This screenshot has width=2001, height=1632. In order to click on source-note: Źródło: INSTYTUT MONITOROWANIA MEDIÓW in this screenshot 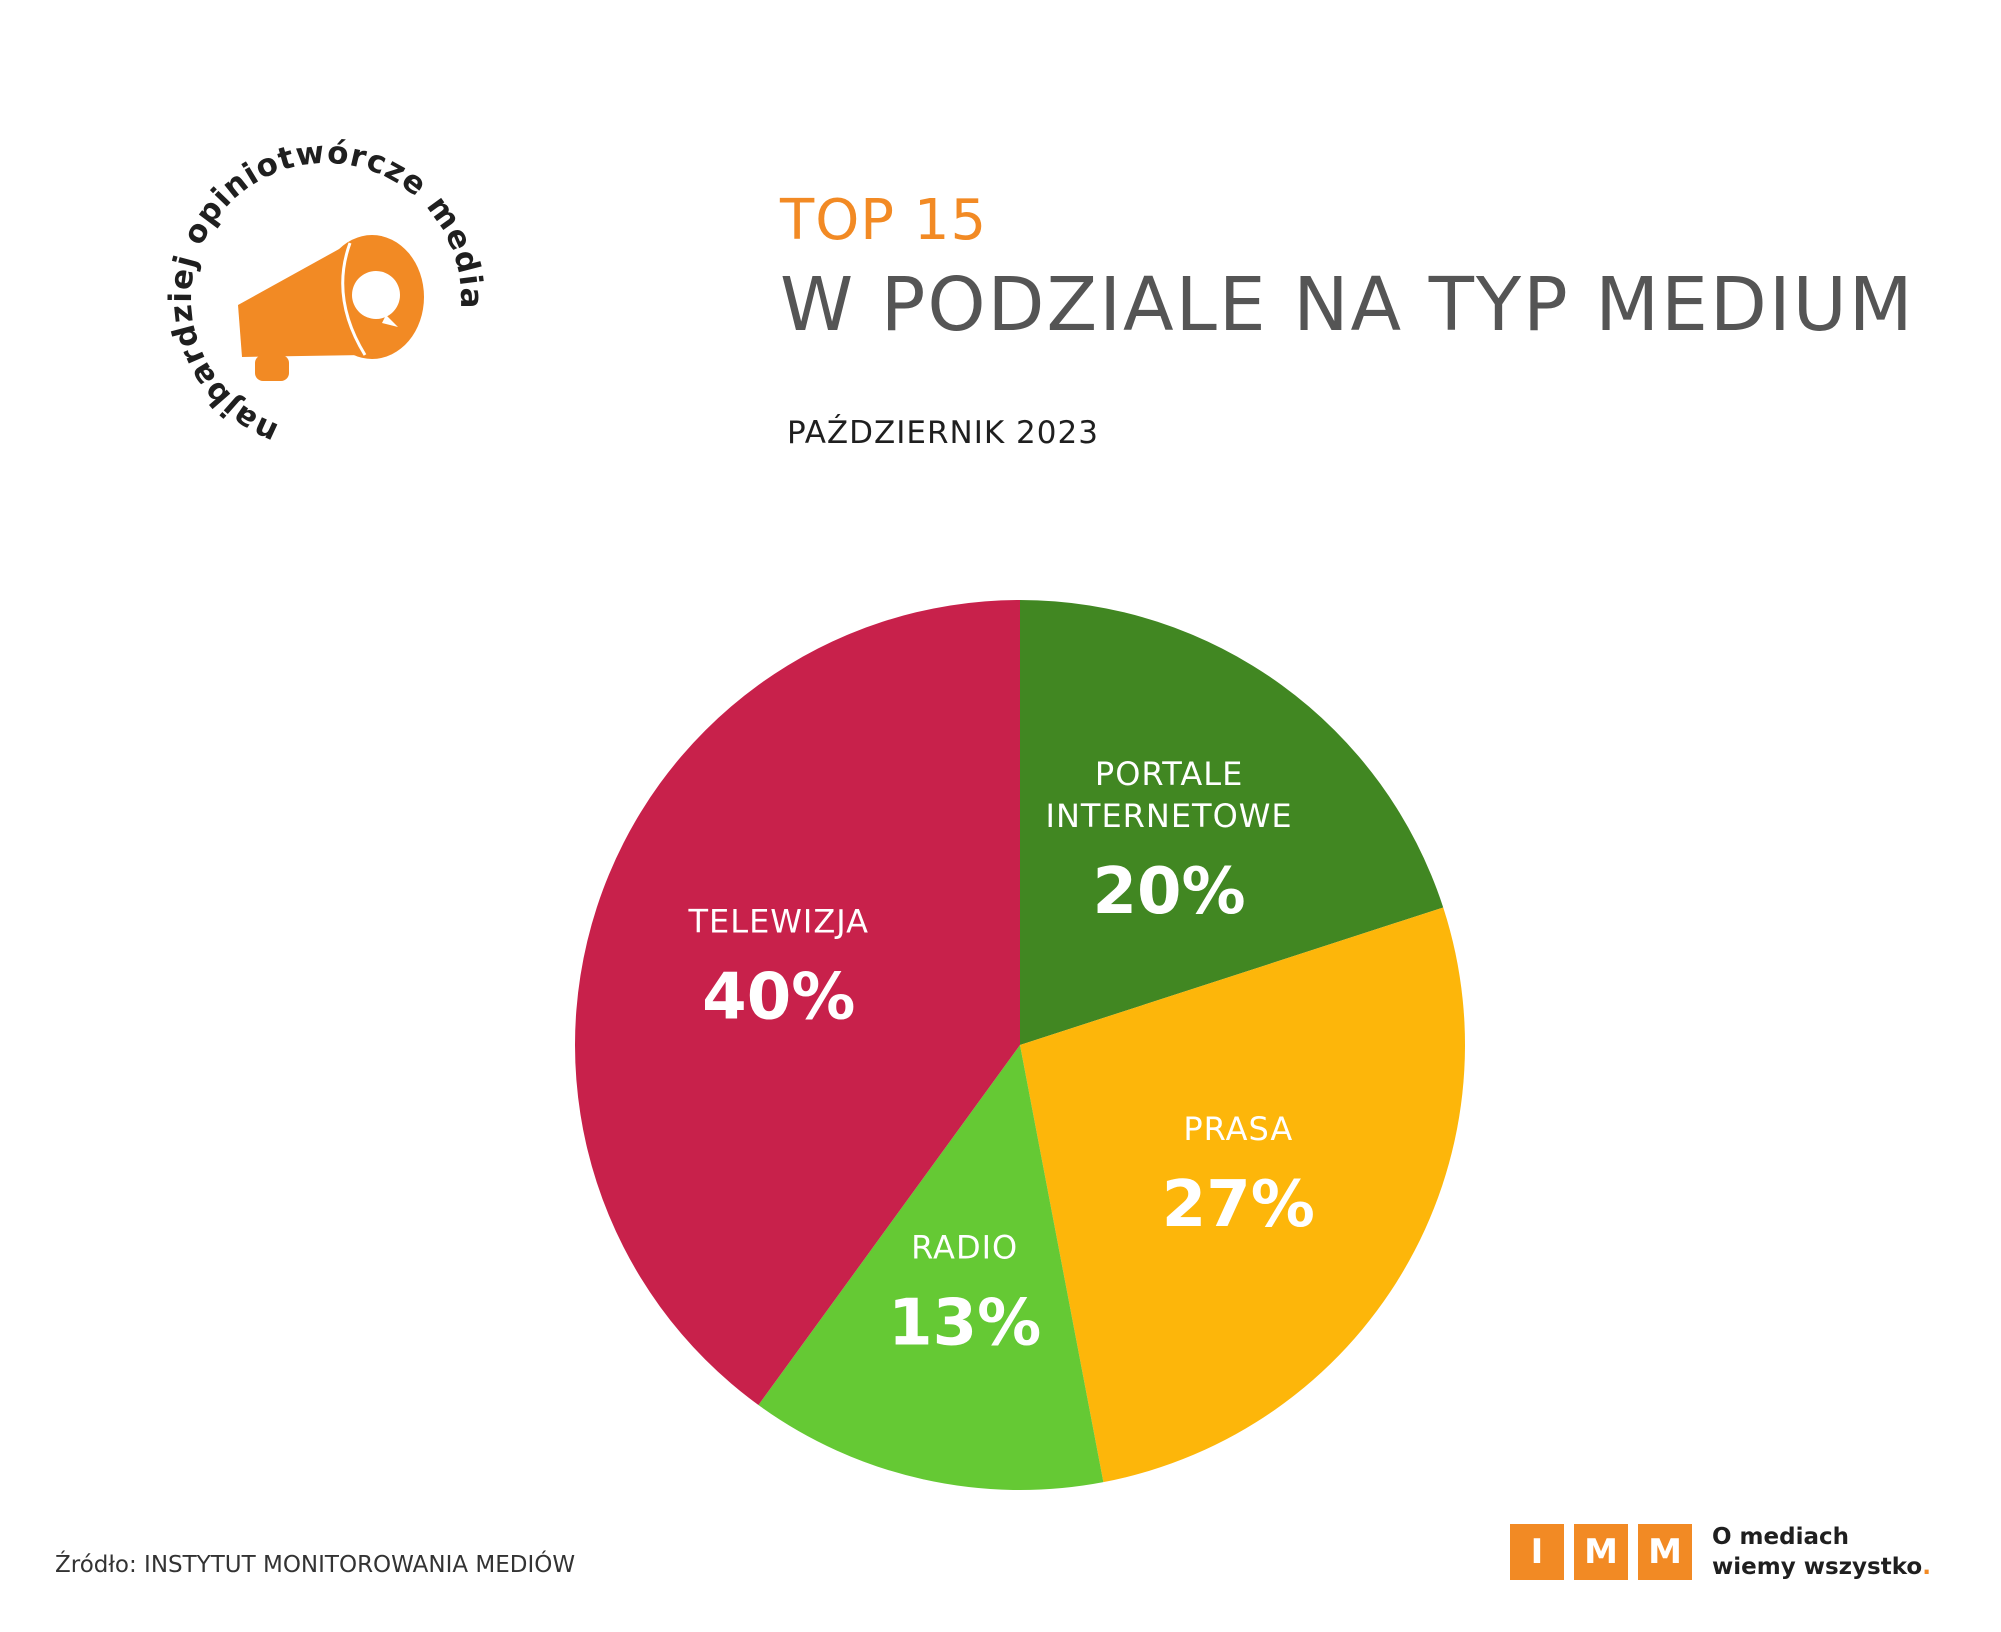, I will do `click(315, 1565)`.